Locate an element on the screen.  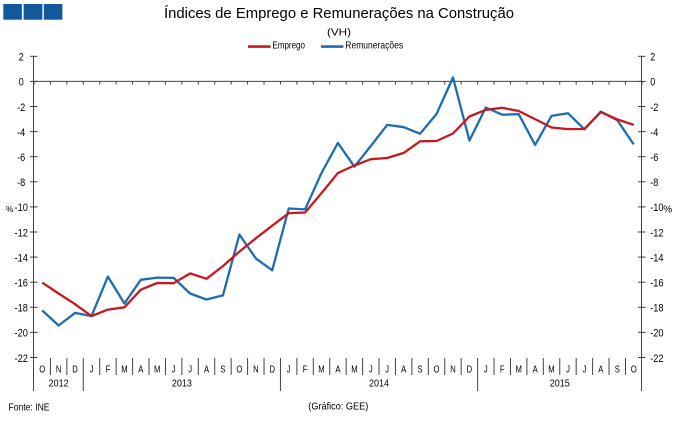
svg-text: 2015 is located at coordinates (560, 384).